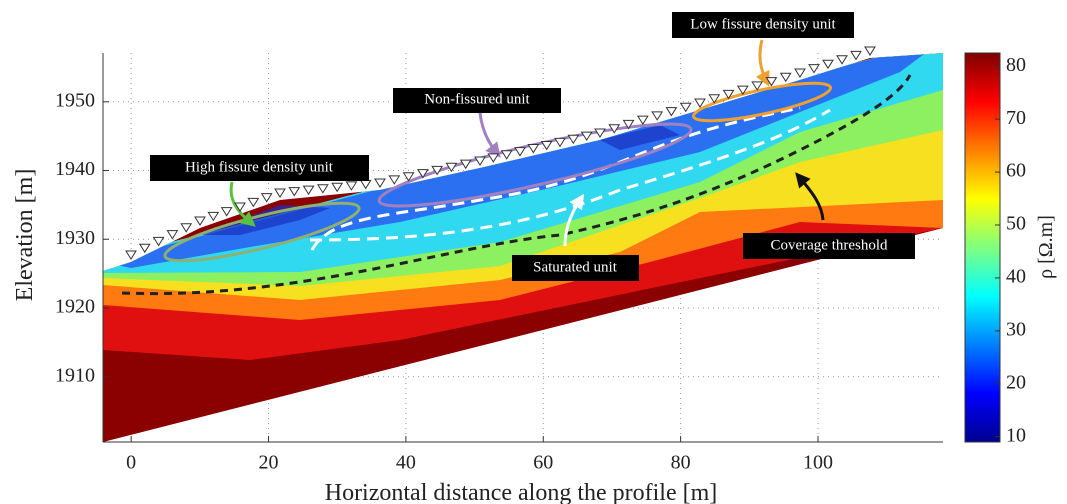  Describe the element at coordinates (982, 247) in the screenshot. I see `colorbar` at that location.